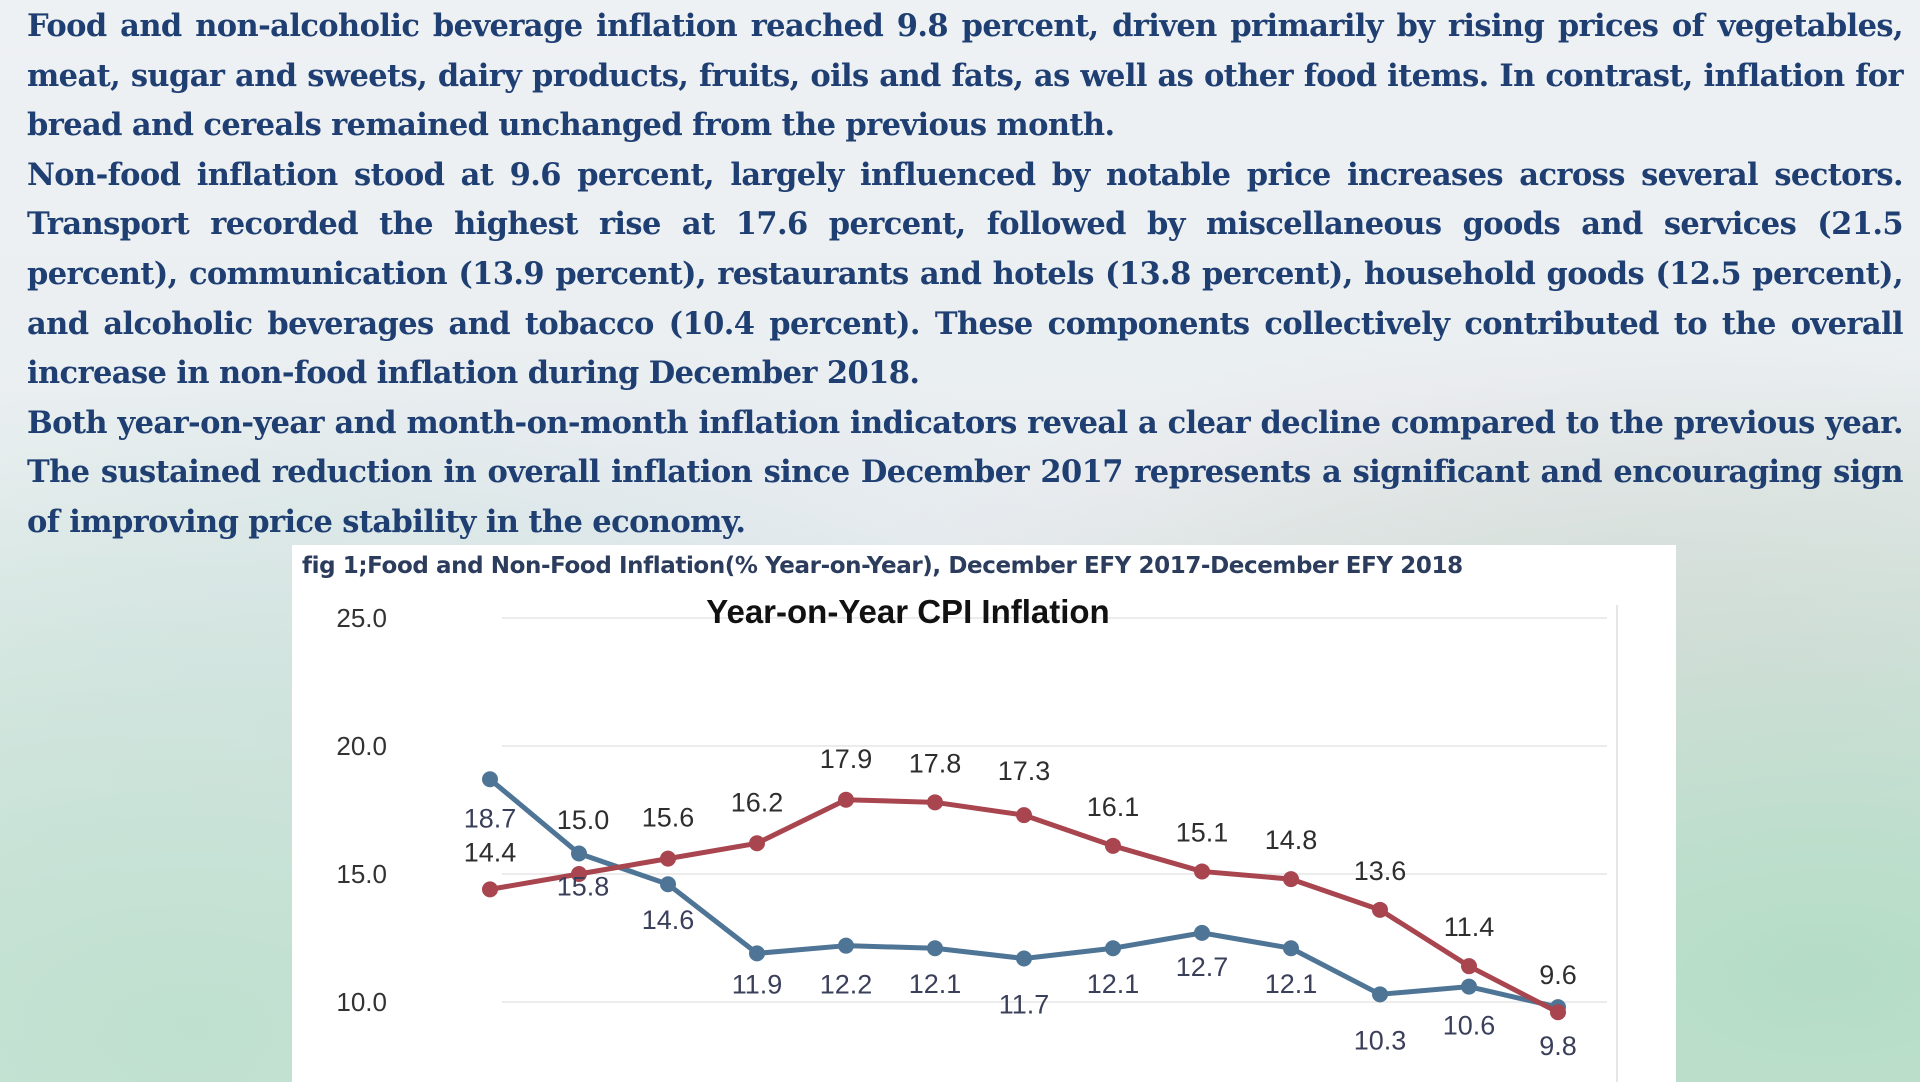  What do you see at coordinates (846, 985) in the screenshot?
I see `data-label: 12.2` at bounding box center [846, 985].